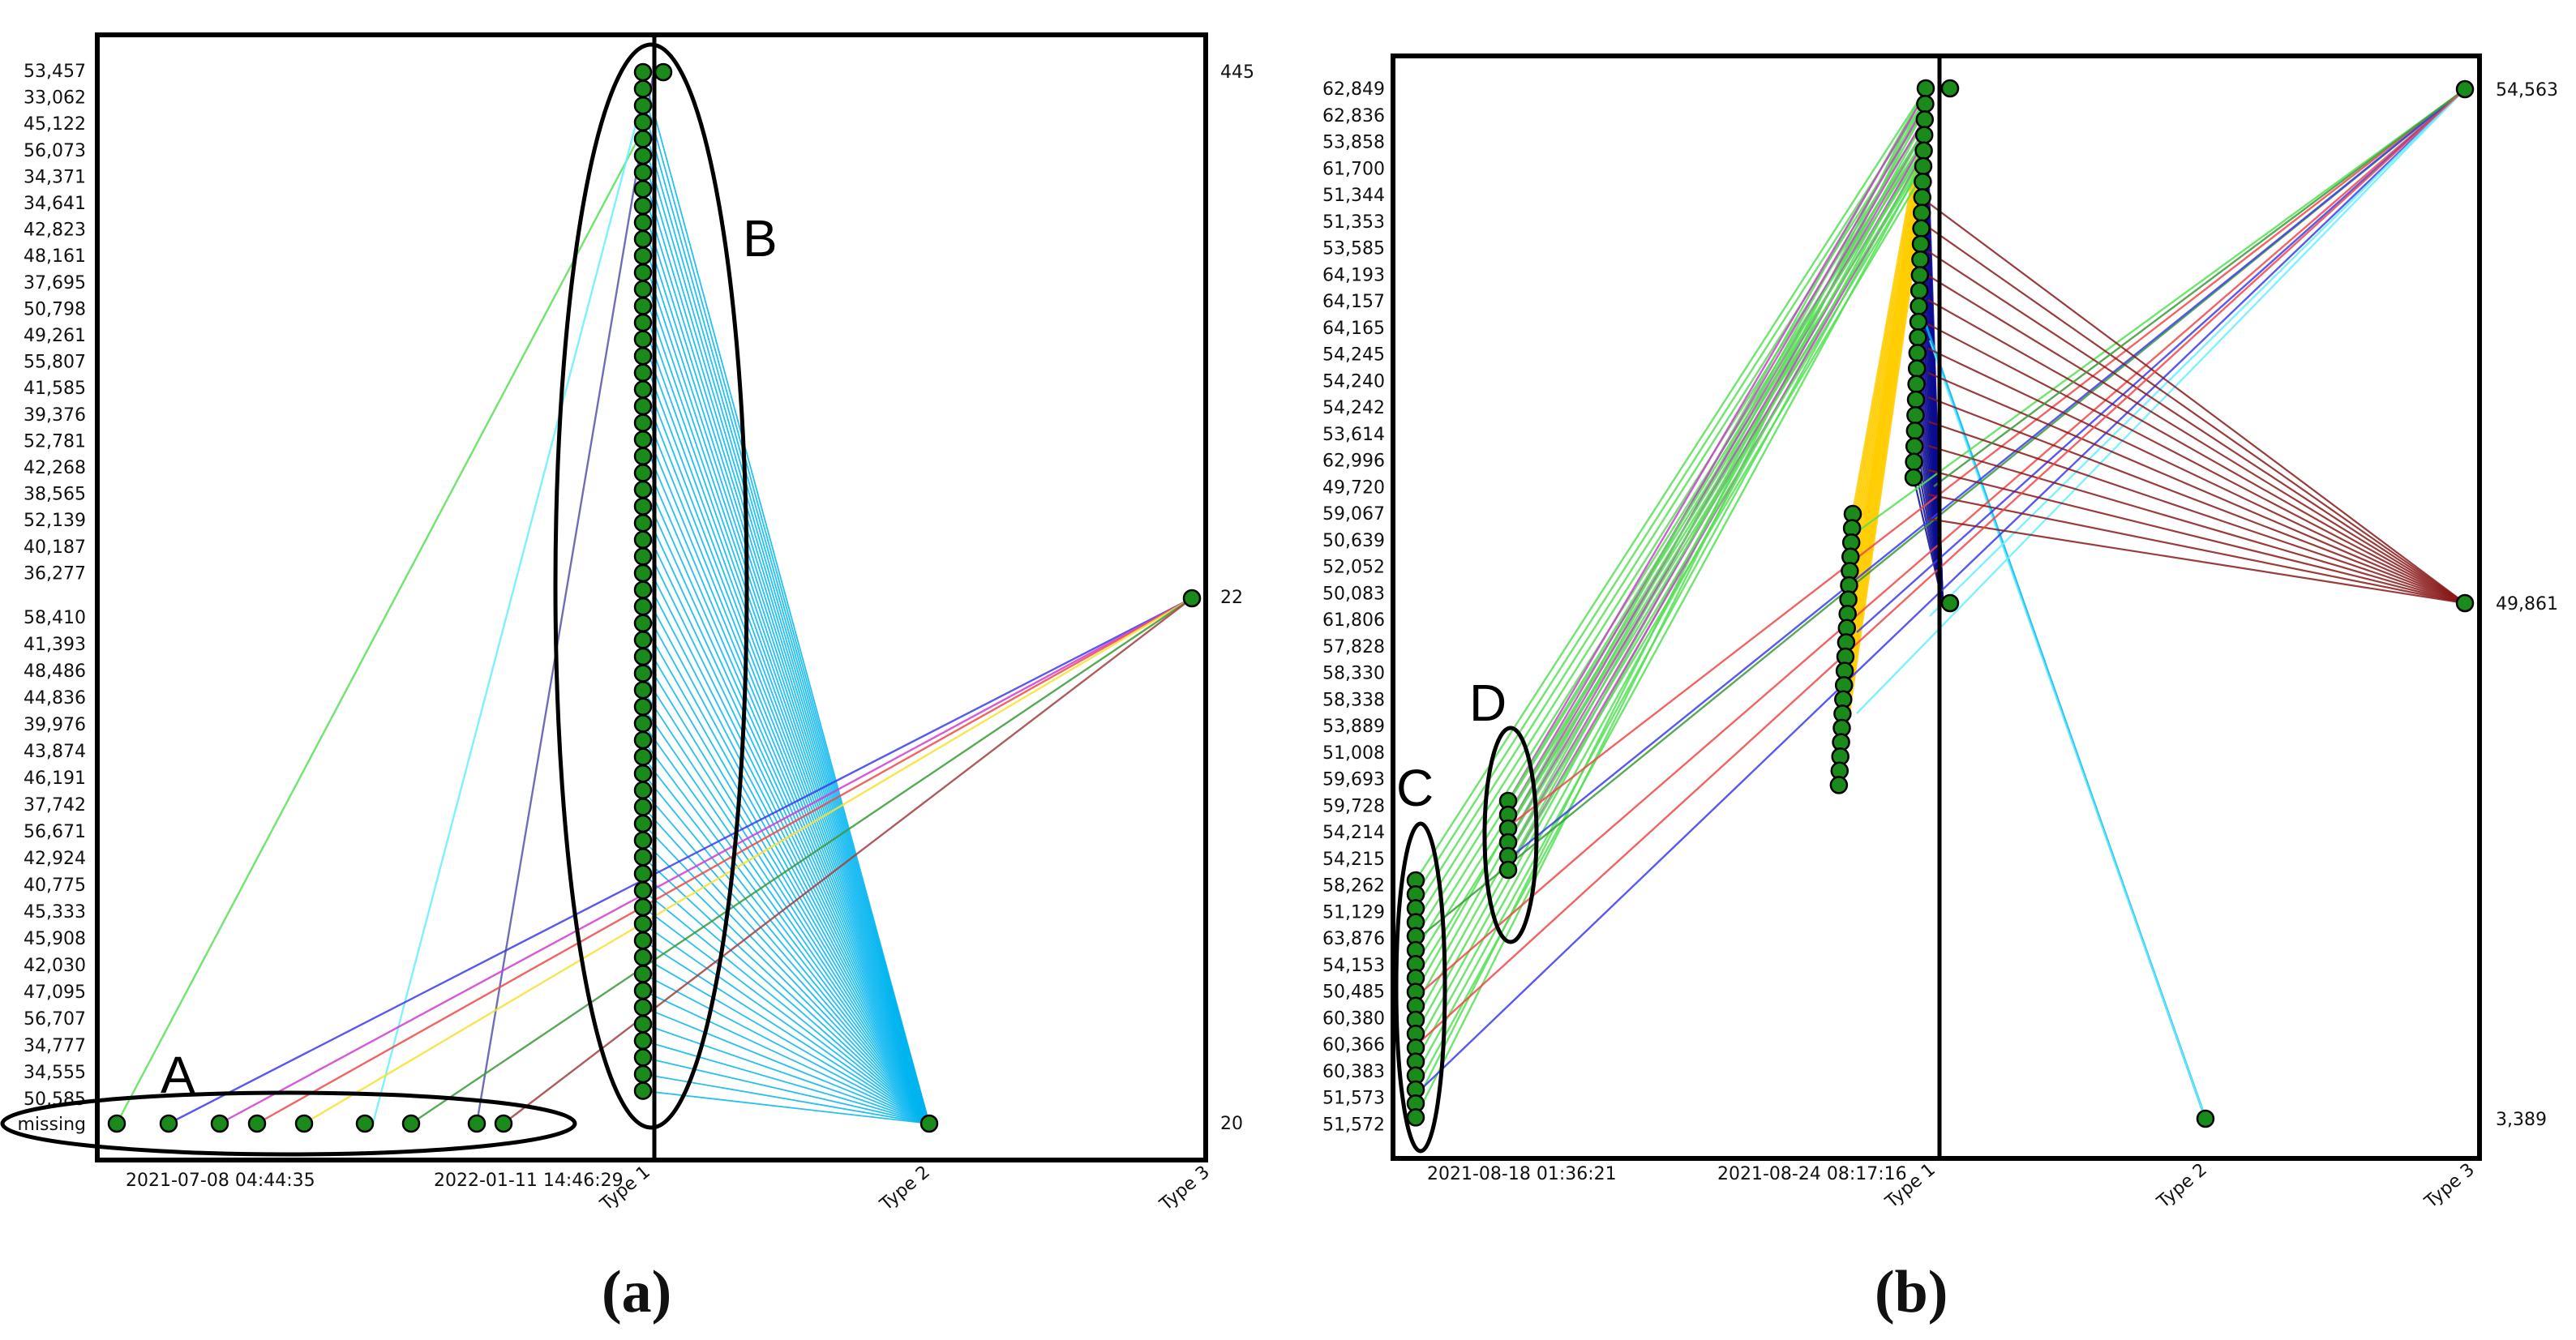 The image size is (2576, 1340). What do you see at coordinates (55, 913) in the screenshot?
I see `left-label: 45,333` at bounding box center [55, 913].